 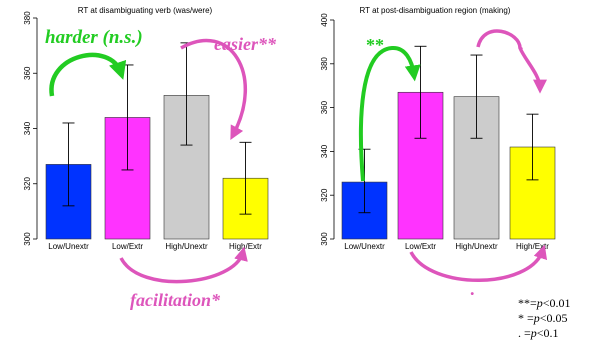 What do you see at coordinates (324, 20) in the screenshot?
I see `right-y-tick-label: 400` at bounding box center [324, 20].